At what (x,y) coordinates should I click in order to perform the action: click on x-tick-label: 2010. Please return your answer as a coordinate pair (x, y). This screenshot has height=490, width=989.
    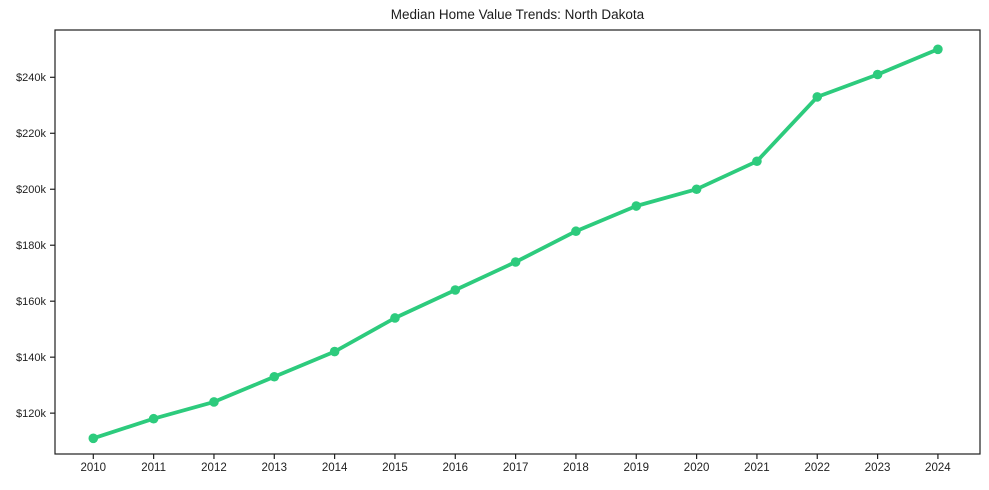
    Looking at the image, I should click on (94, 468).